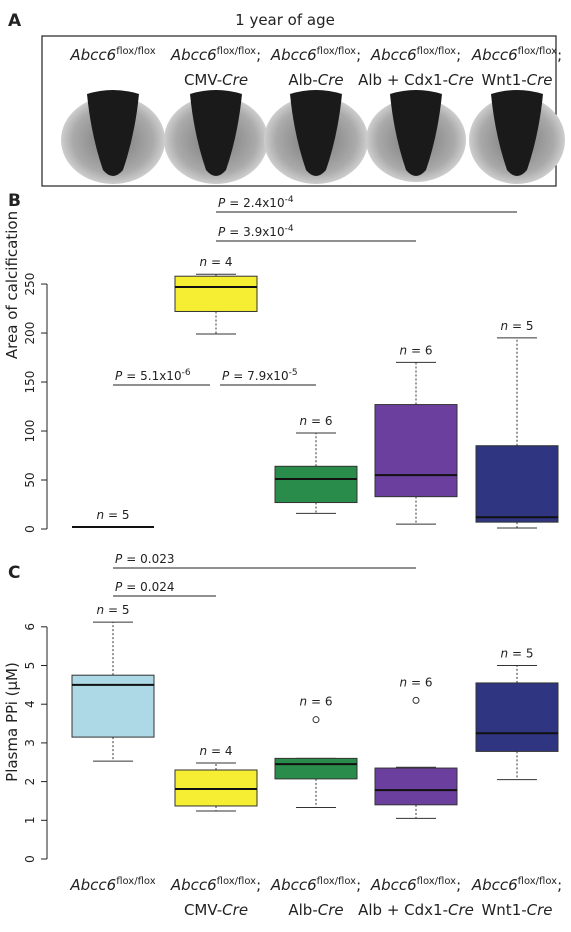 The image size is (571, 932). I want to click on genotype-label: Abcc6flox/flox, so click(112, 55).